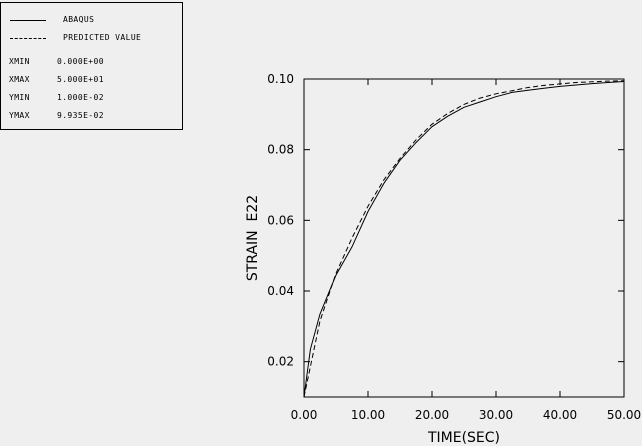 This screenshot has width=642, height=446. Describe the element at coordinates (432, 415) in the screenshot. I see `x-tick-label: 20.00` at that location.